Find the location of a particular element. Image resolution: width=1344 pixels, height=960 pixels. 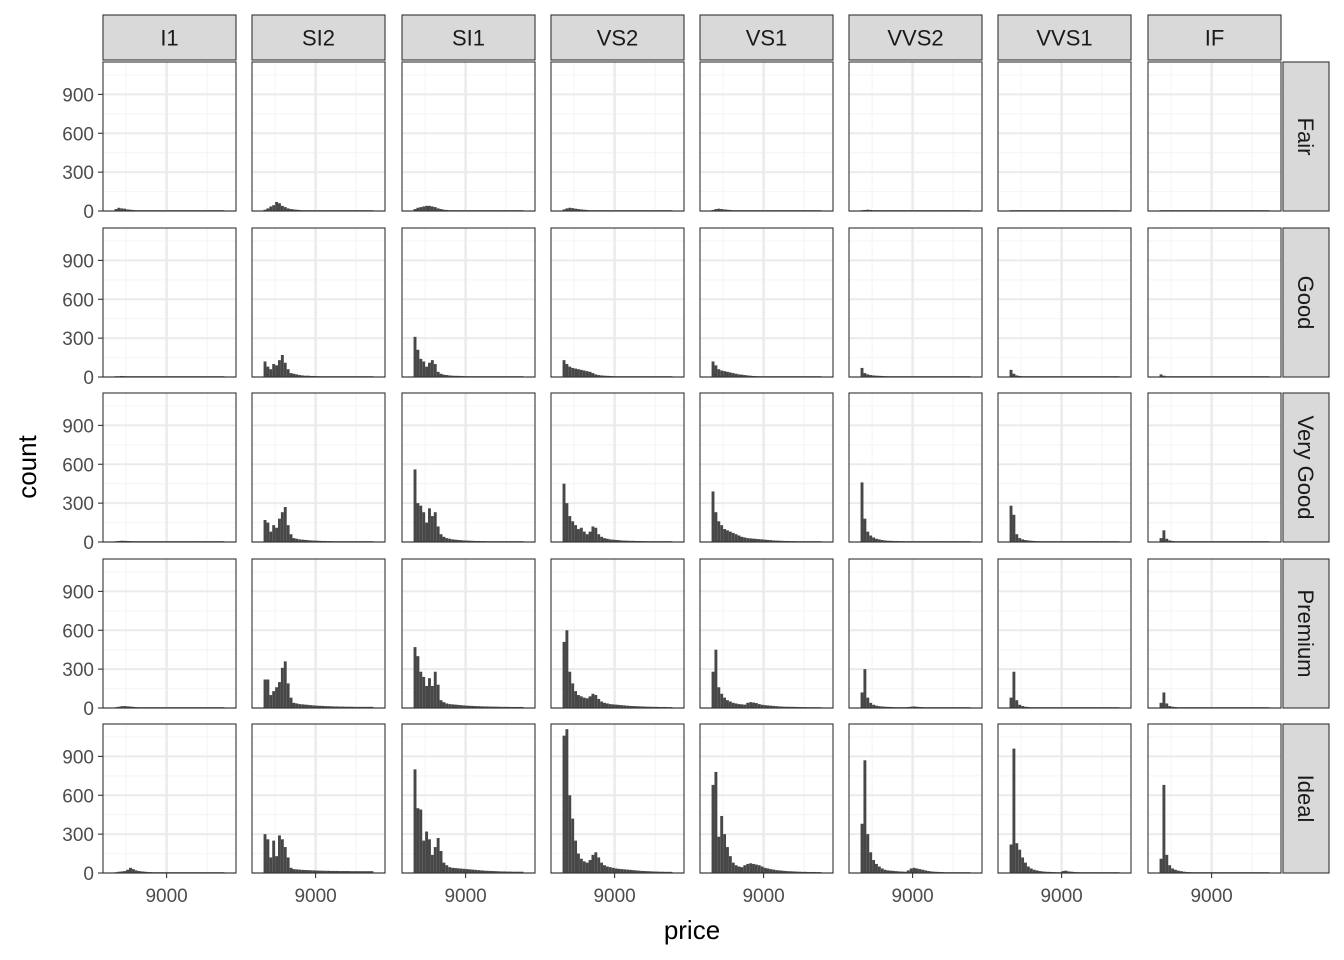

row-strip is located at coordinates (1306, 467).